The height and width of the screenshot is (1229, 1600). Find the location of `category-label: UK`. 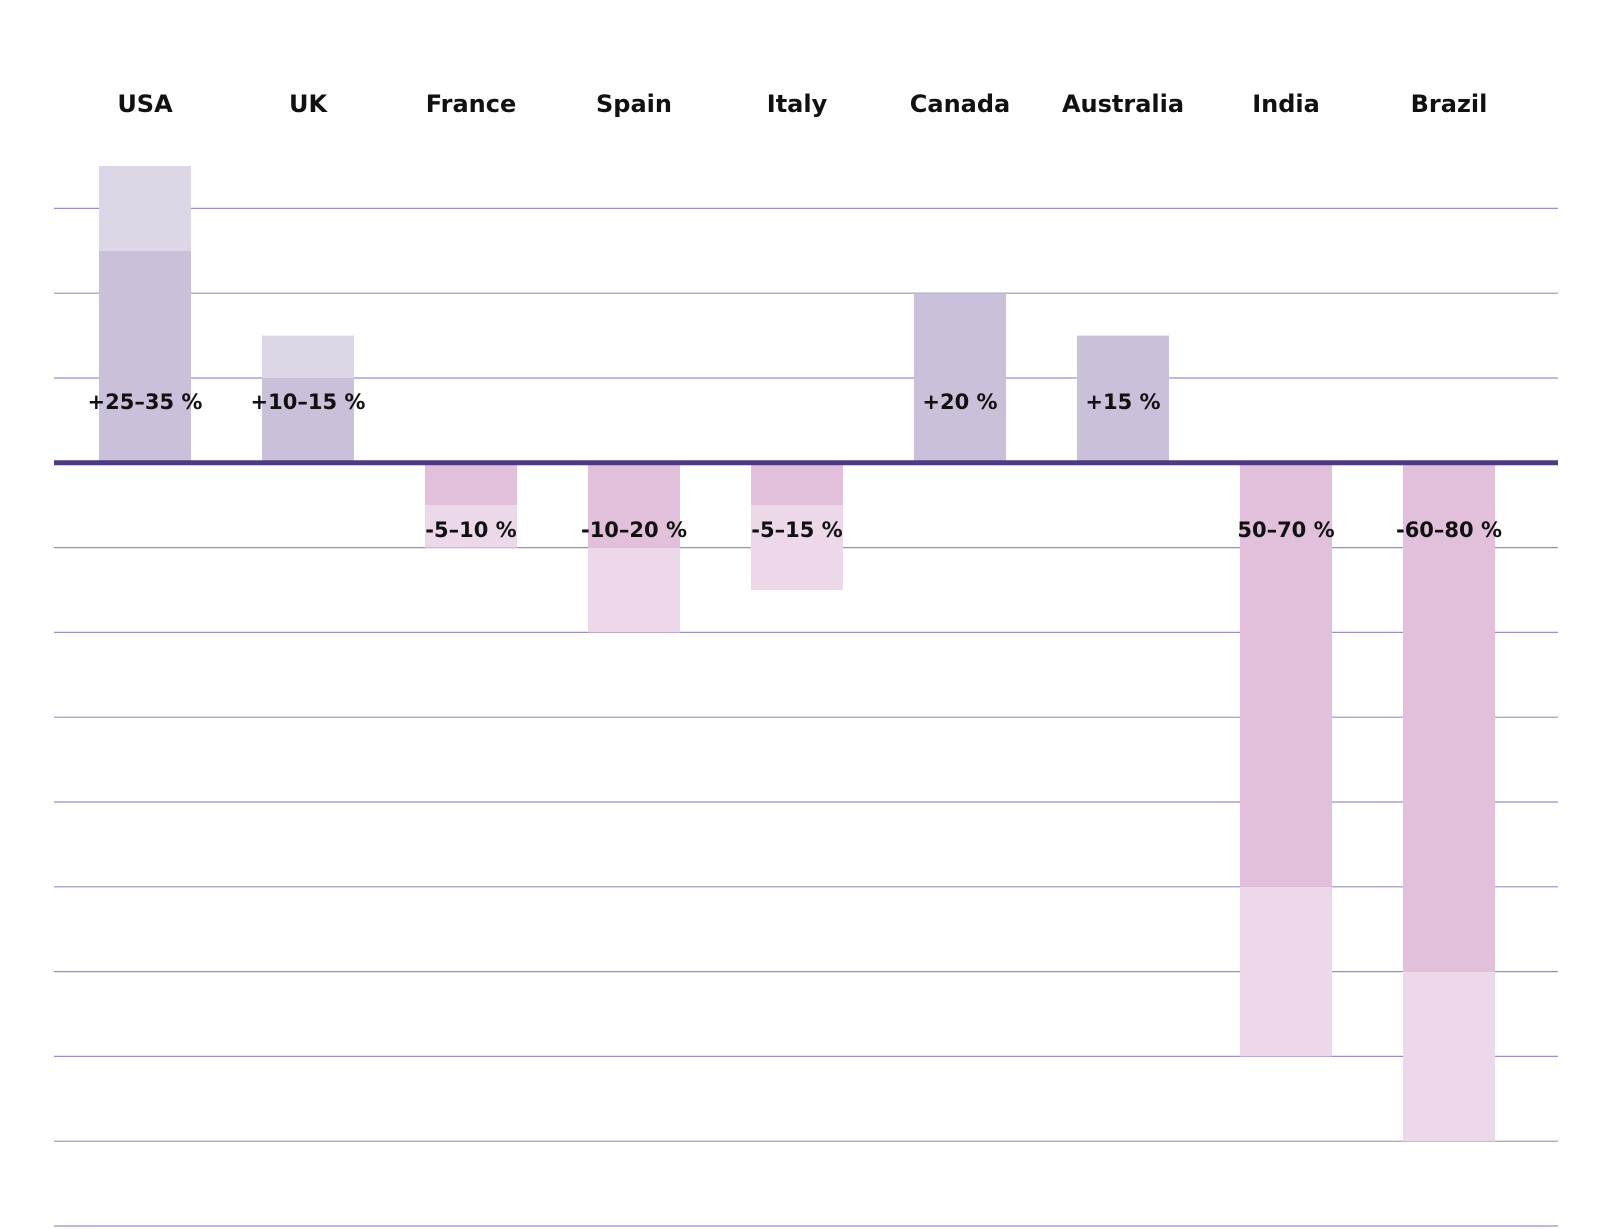

category-label: UK is located at coordinates (308, 104).